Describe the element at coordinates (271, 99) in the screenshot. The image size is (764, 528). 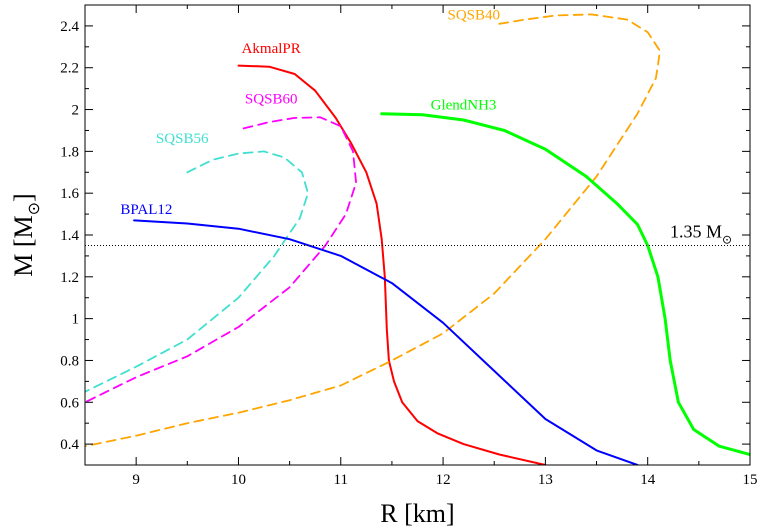
I see `series-label-sqsb60: SQSB60` at that location.